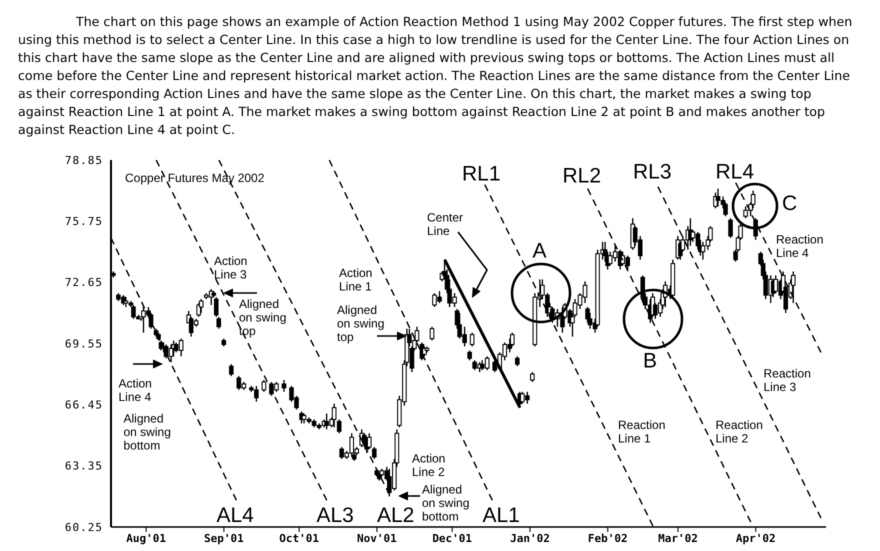 This screenshot has height=551, width=880. What do you see at coordinates (146, 538) in the screenshot?
I see `x-tick-label: Aug'01` at bounding box center [146, 538].